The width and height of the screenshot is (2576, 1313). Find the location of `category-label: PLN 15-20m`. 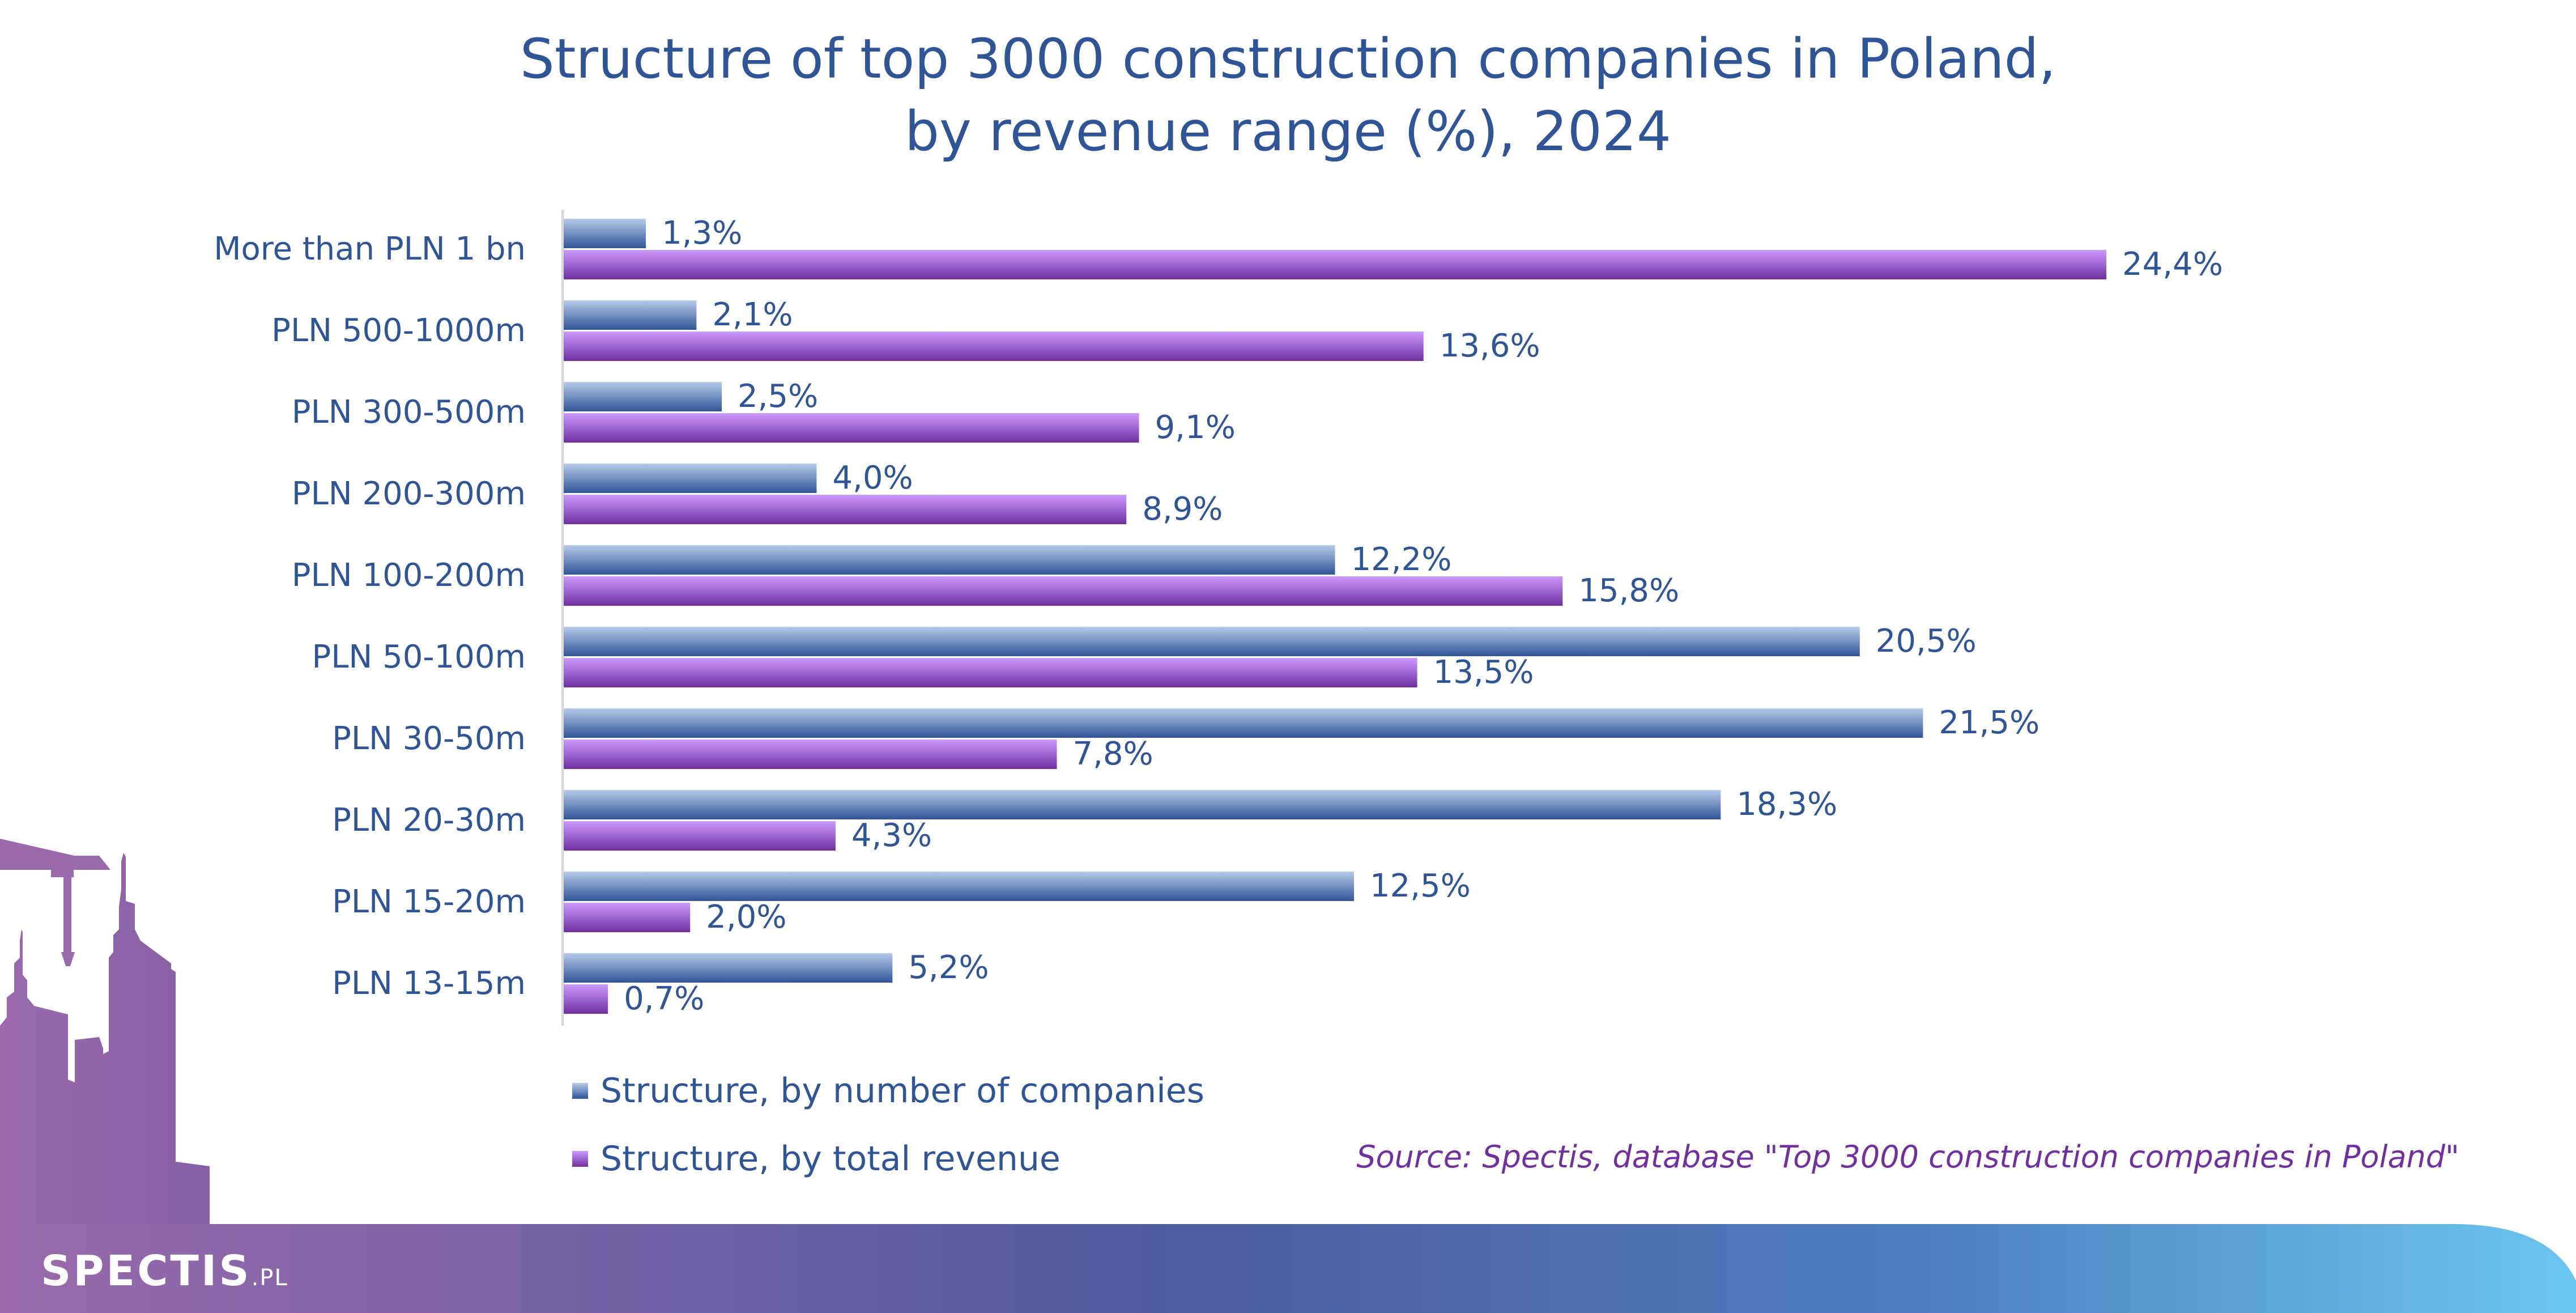

category-label: PLN 15-20m is located at coordinates (429, 901).